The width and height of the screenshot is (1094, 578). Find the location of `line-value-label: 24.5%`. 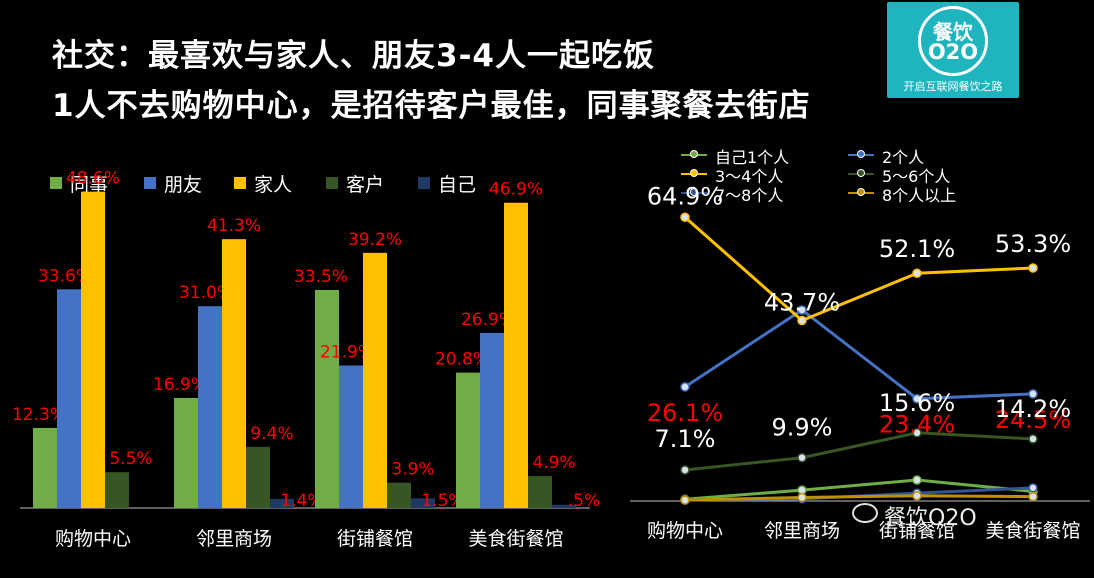

line-value-label: 24.5% is located at coordinates (1033, 420).